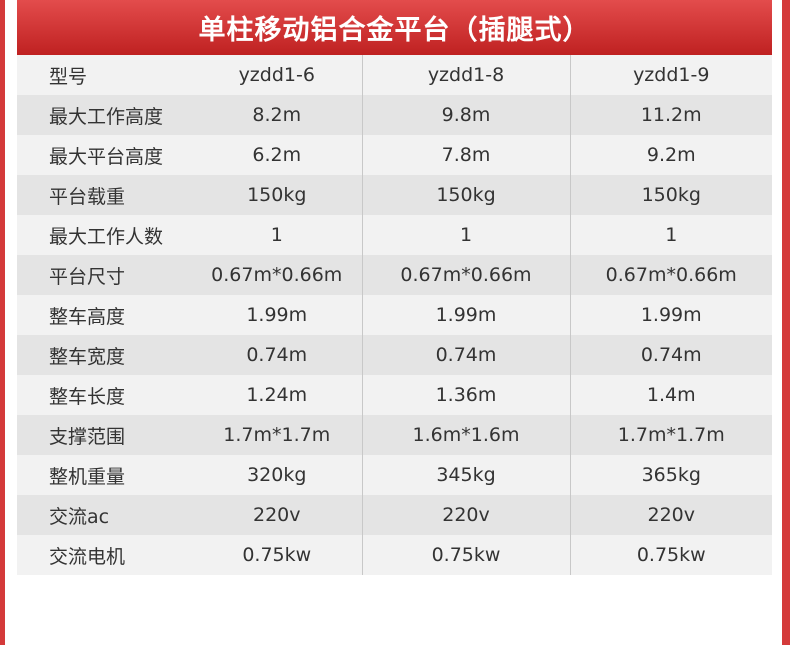 The height and width of the screenshot is (645, 790). I want to click on table-row: 整车高度 1.99m 1.99m 1.99m, so click(394, 315).